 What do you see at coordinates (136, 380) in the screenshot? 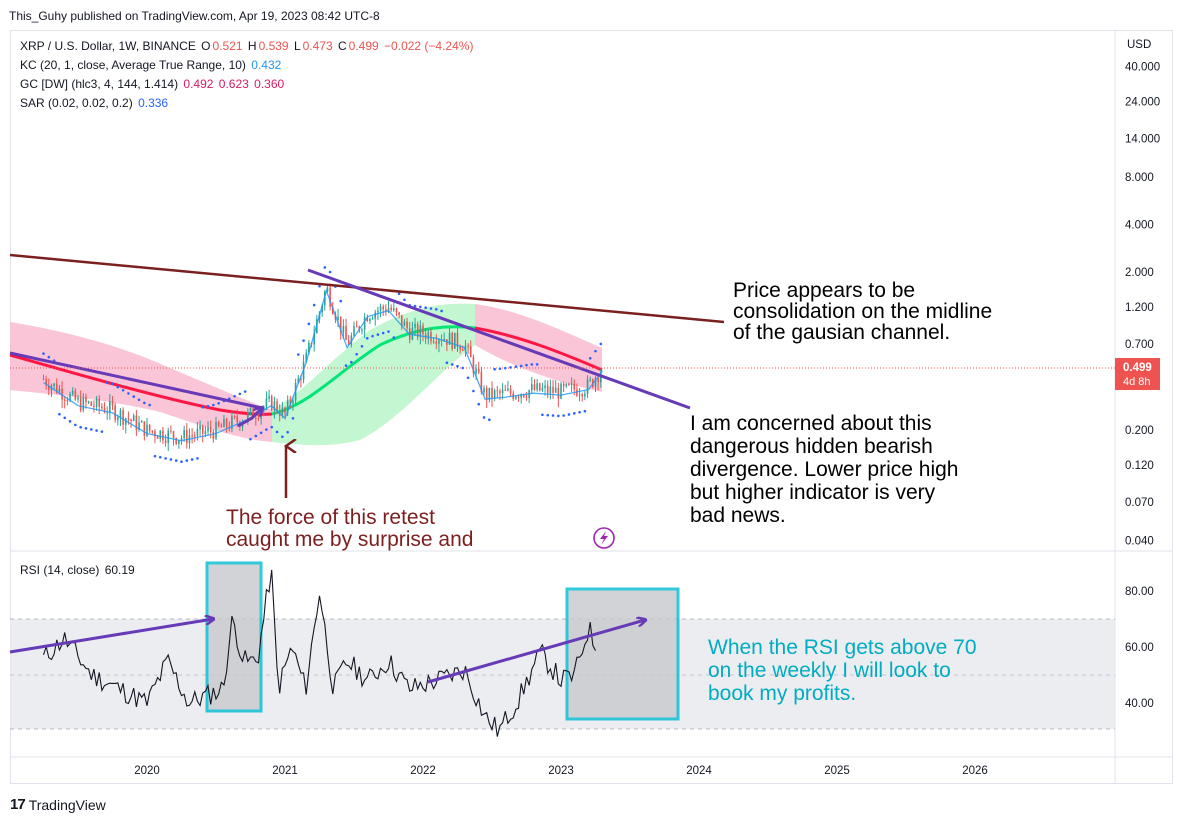
I see `trendline-purple-lower` at bounding box center [136, 380].